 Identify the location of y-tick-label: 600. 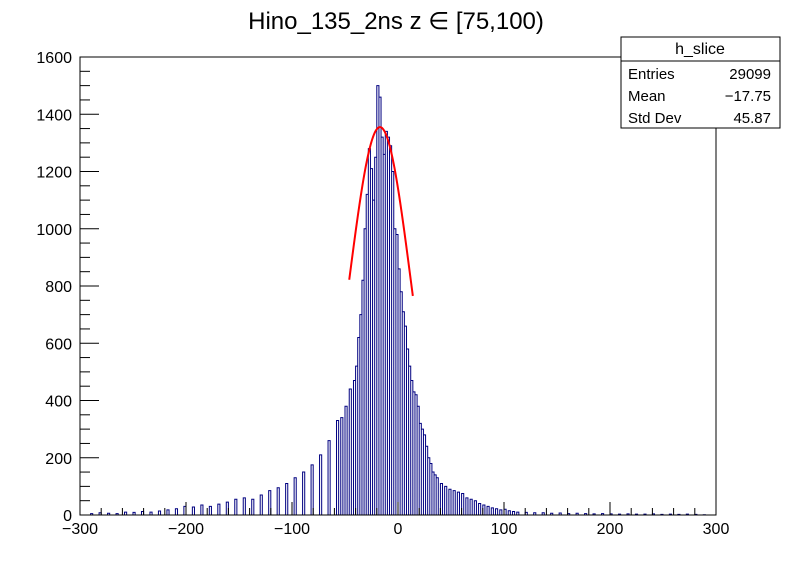
(58, 344).